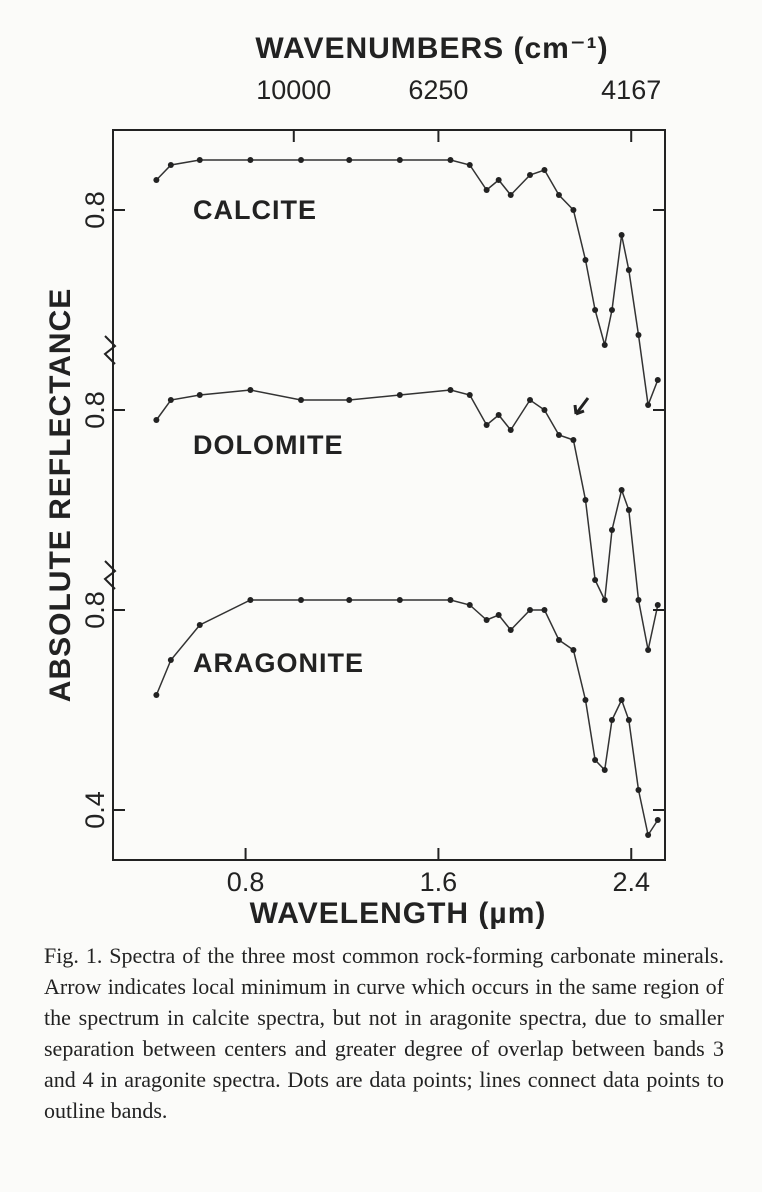  I want to click on x-tick-label: 2.4, so click(631, 882).